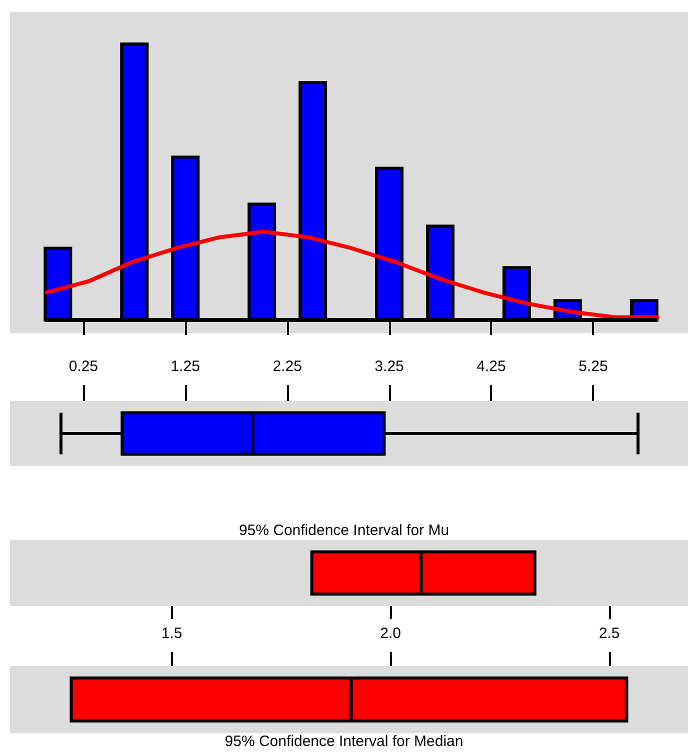  What do you see at coordinates (344, 530) in the screenshot?
I see `chart-title: 95% Confidence Interval for Mu` at bounding box center [344, 530].